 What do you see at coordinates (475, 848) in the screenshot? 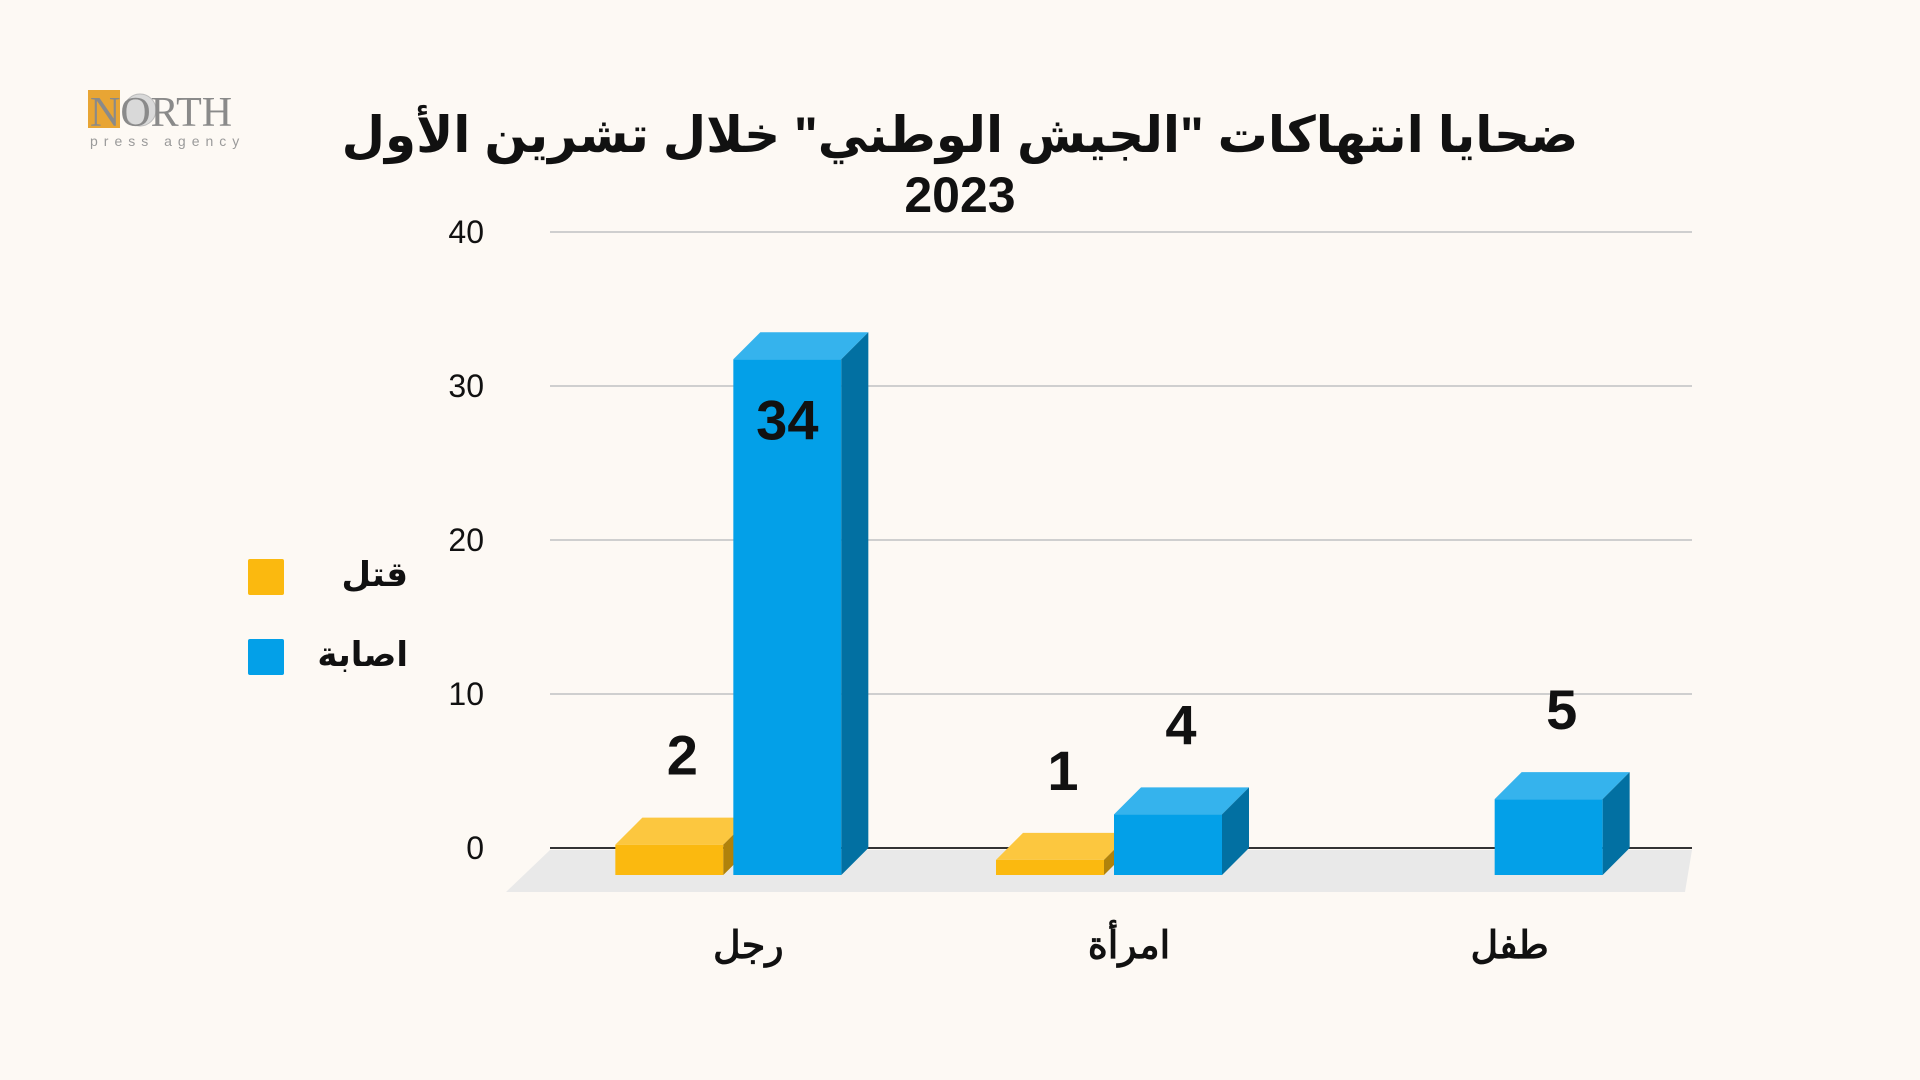
I see `y-tick-label: 0` at bounding box center [475, 848].